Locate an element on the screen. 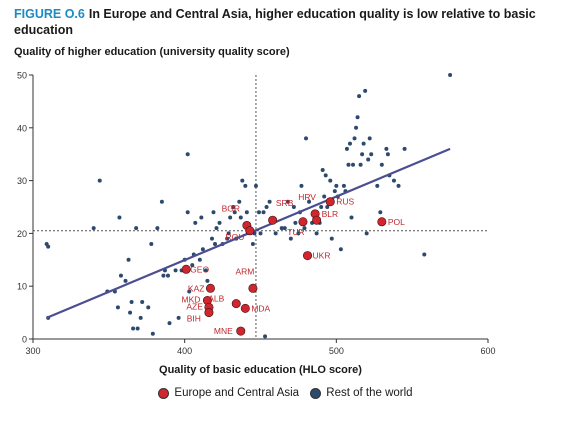 Image resolution: width=571 pixels, height=437 pixels. eca-label-rus: RUS is located at coordinates (345, 202).